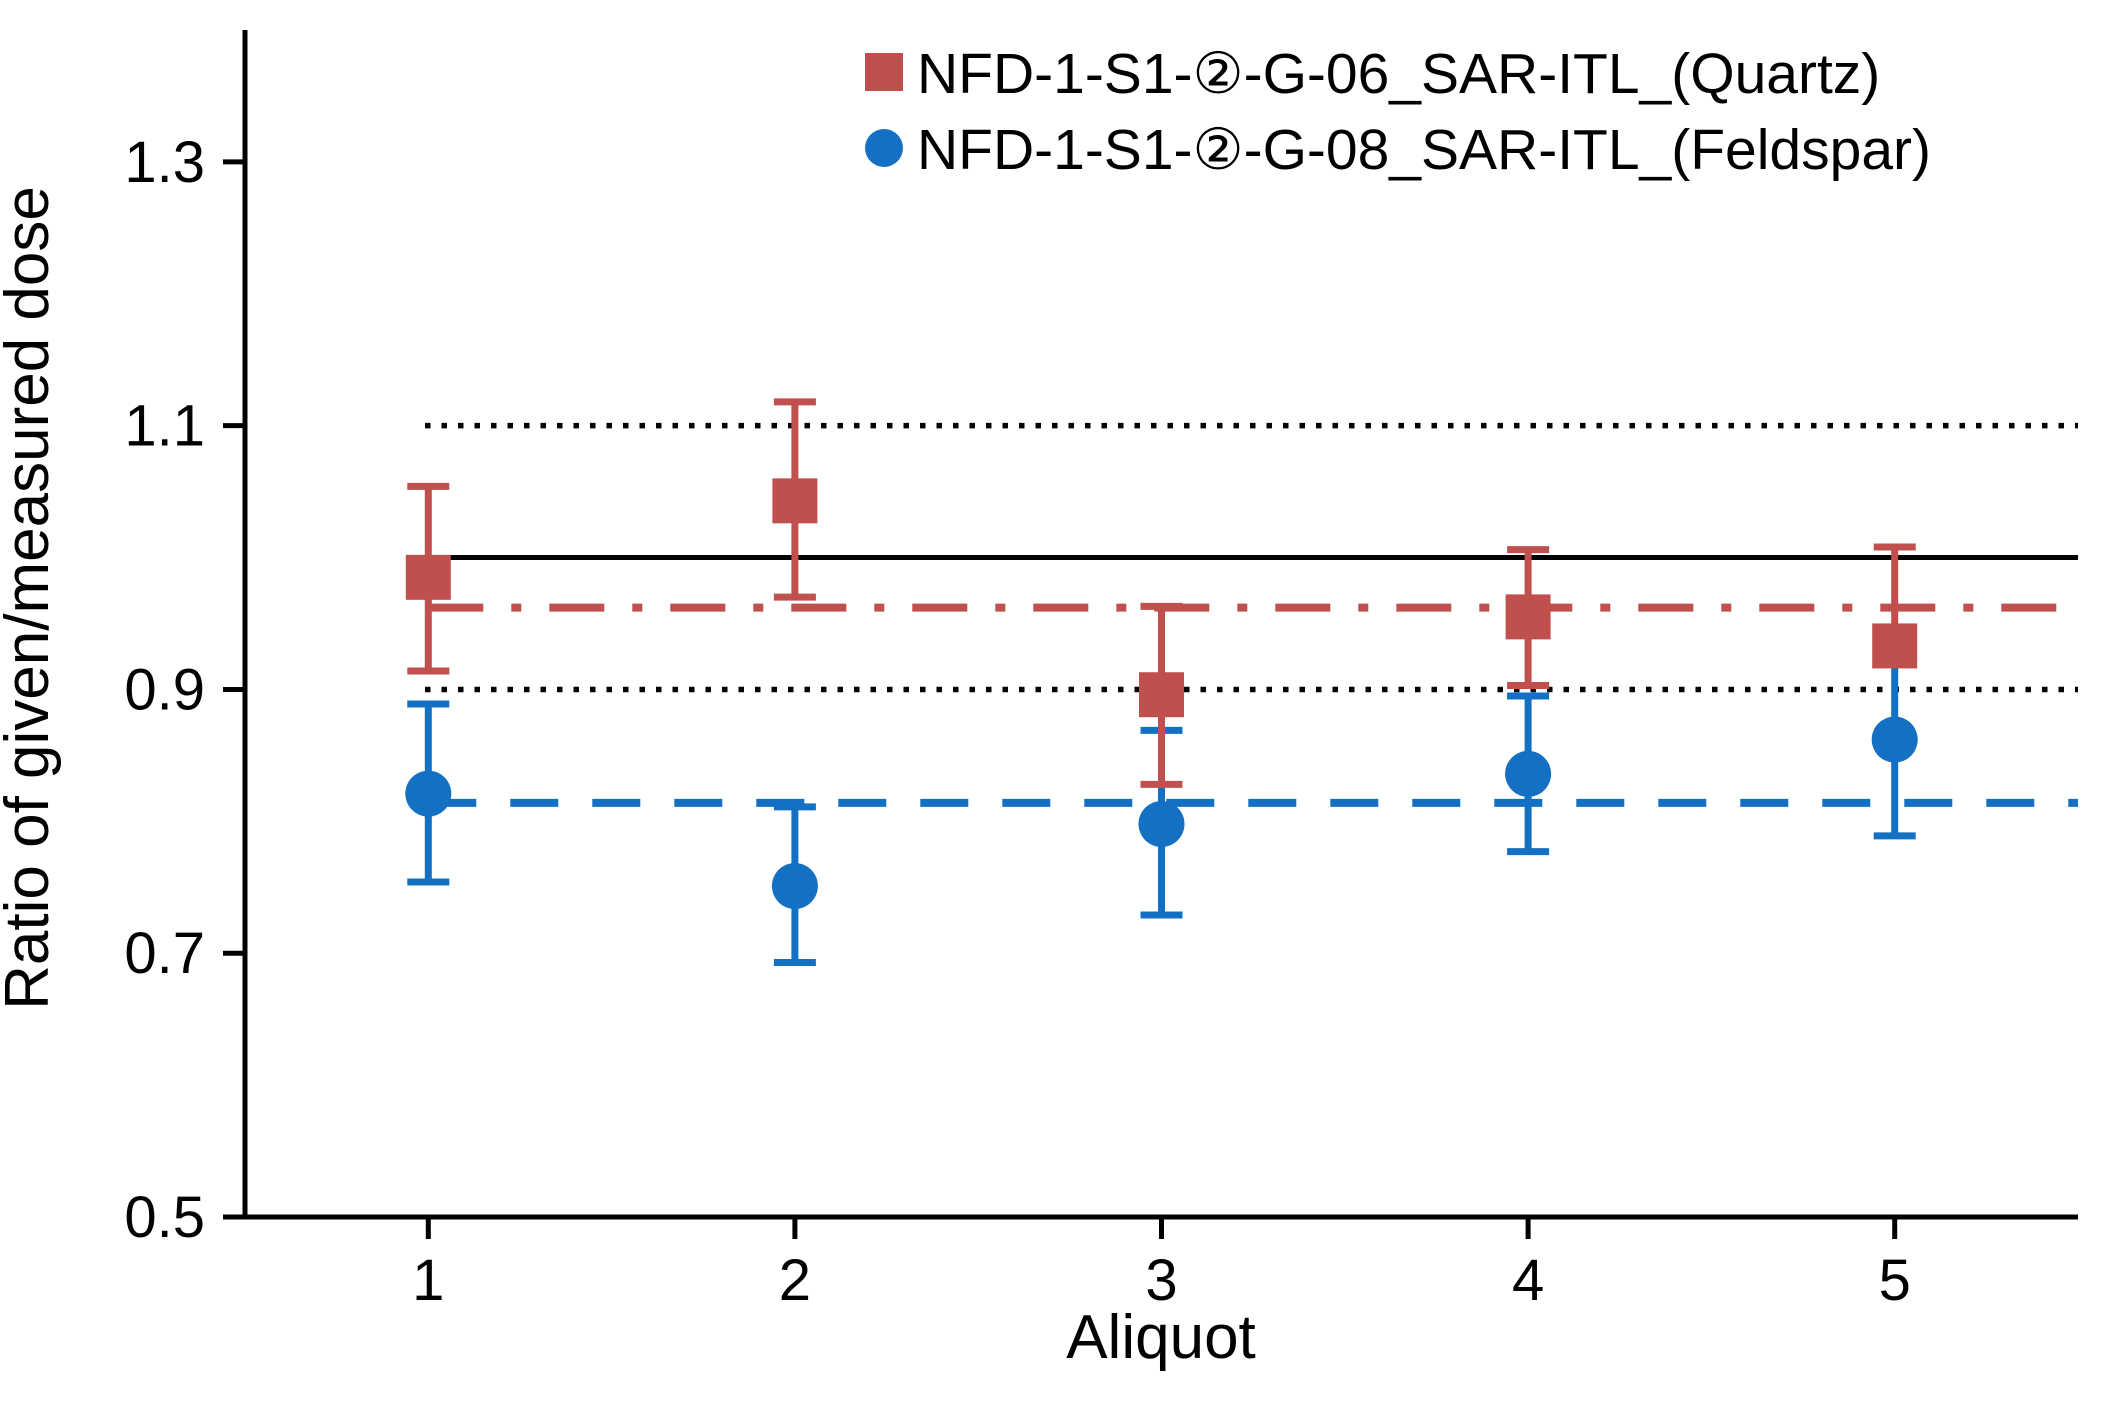  Describe the element at coordinates (1161, 1280) in the screenshot. I see `x-tick-label: 3` at that location.